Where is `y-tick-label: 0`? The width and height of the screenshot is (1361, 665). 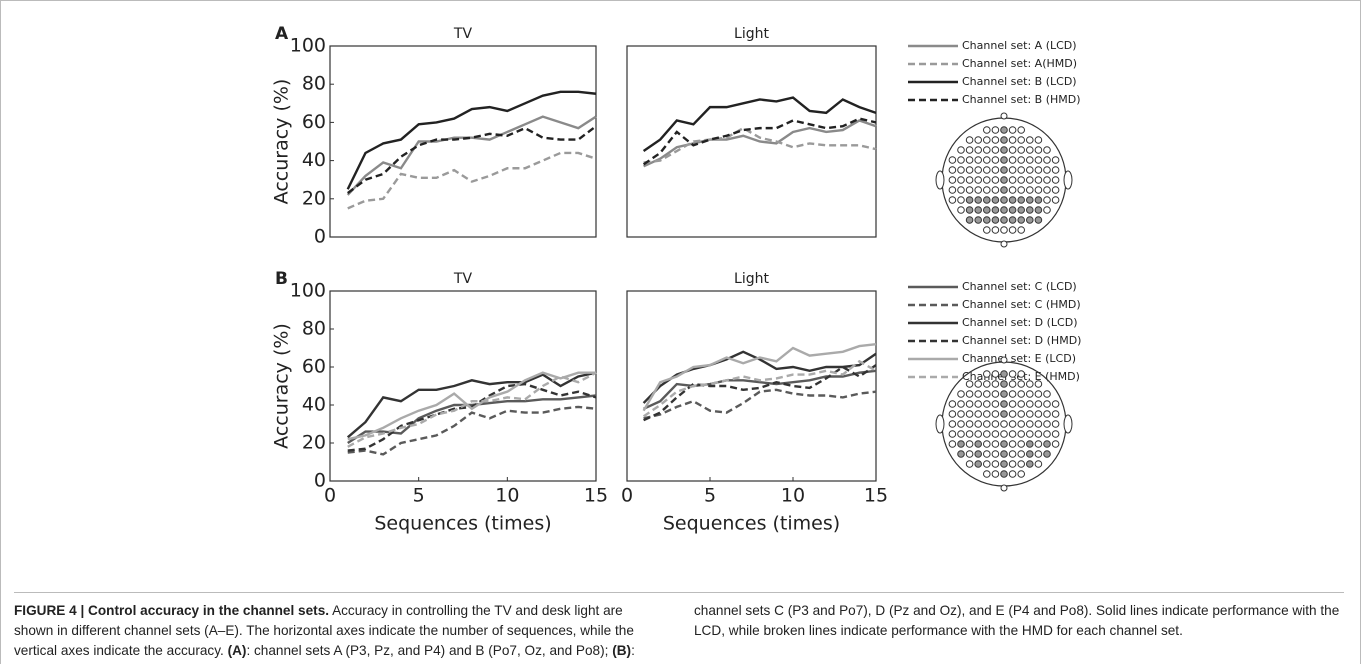 y-tick-label: 0 is located at coordinates (320, 237).